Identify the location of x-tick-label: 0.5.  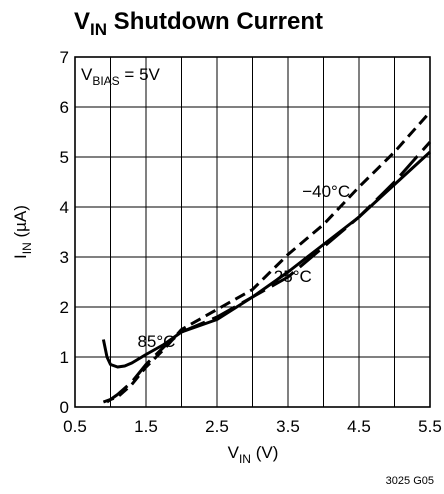
(75, 426).